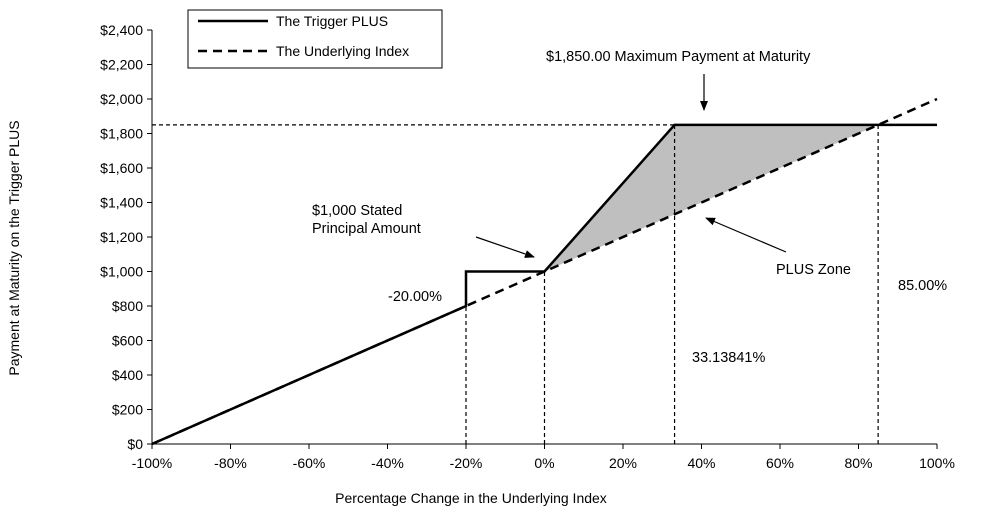 The width and height of the screenshot is (997, 522). I want to click on x-tick-label: -60%, so click(309, 463).